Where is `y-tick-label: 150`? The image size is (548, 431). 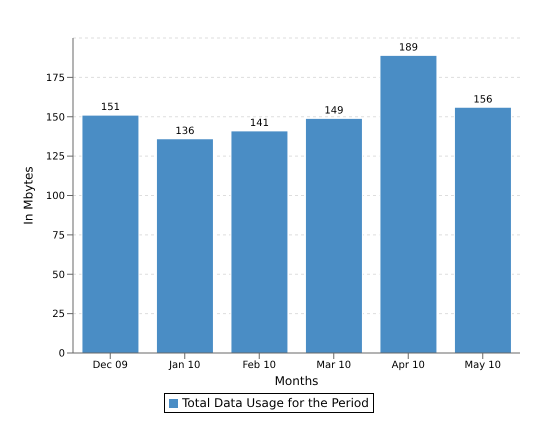 y-tick-label: 150 is located at coordinates (55, 118).